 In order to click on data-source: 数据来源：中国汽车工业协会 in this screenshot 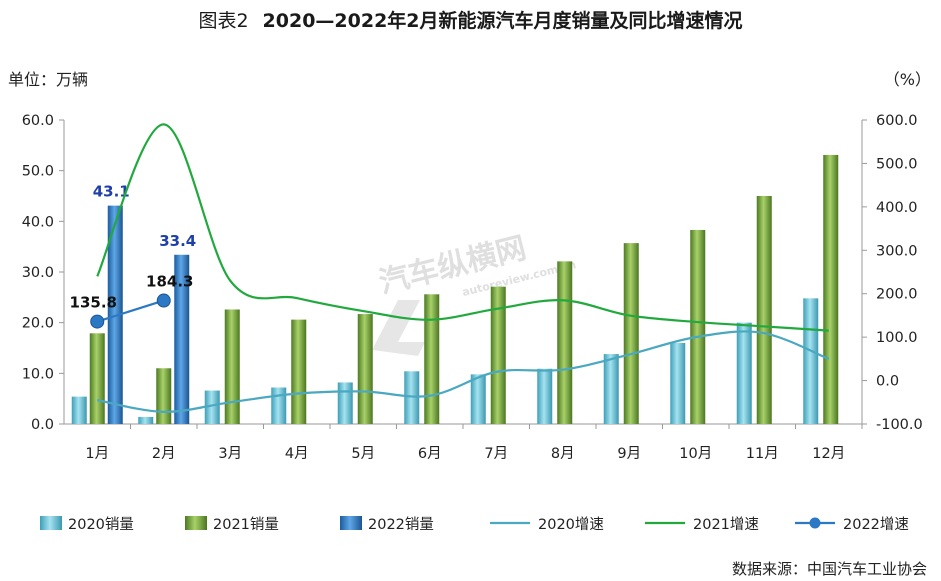, I will do `click(829, 569)`.